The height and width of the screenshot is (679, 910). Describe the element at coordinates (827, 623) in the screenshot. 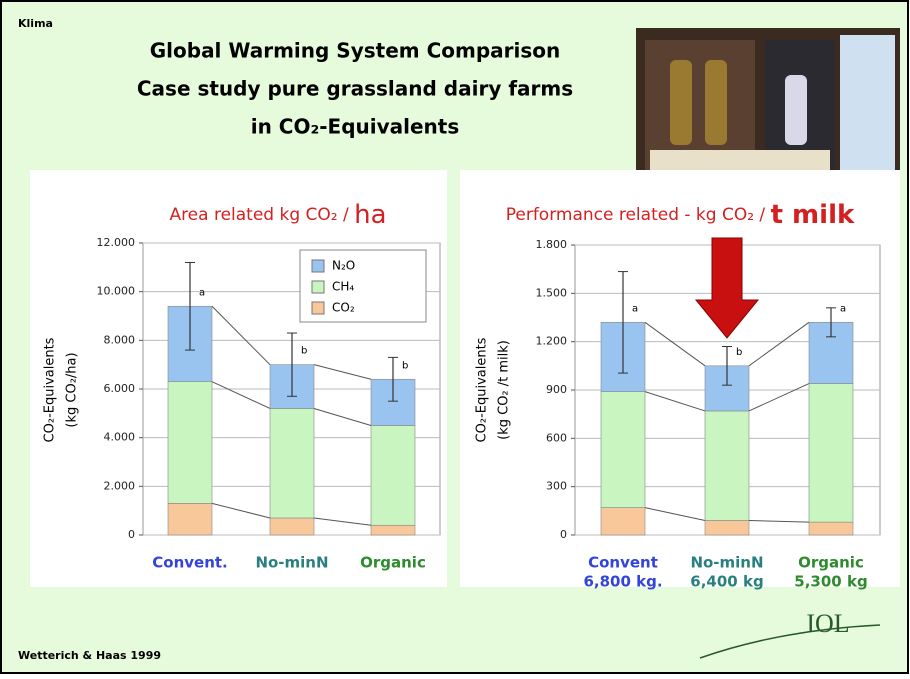

I see `logo: IOL` at that location.